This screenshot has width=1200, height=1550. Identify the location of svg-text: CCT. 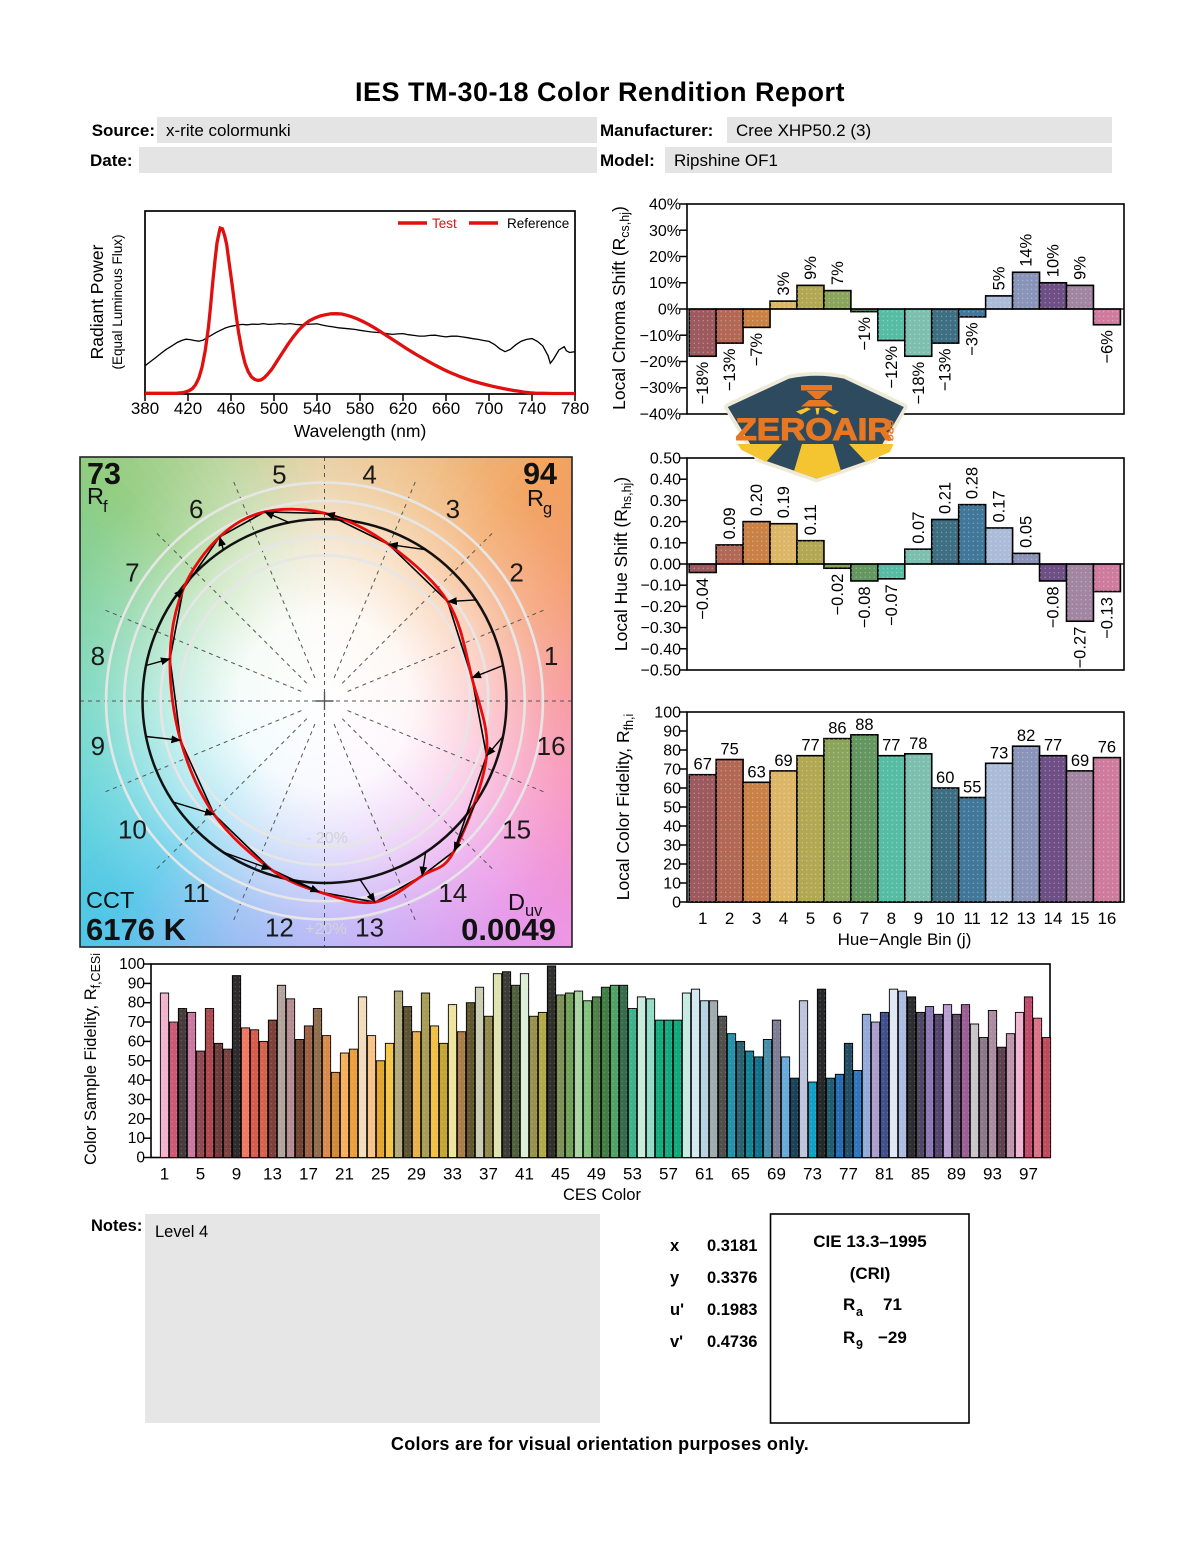
(110, 900).